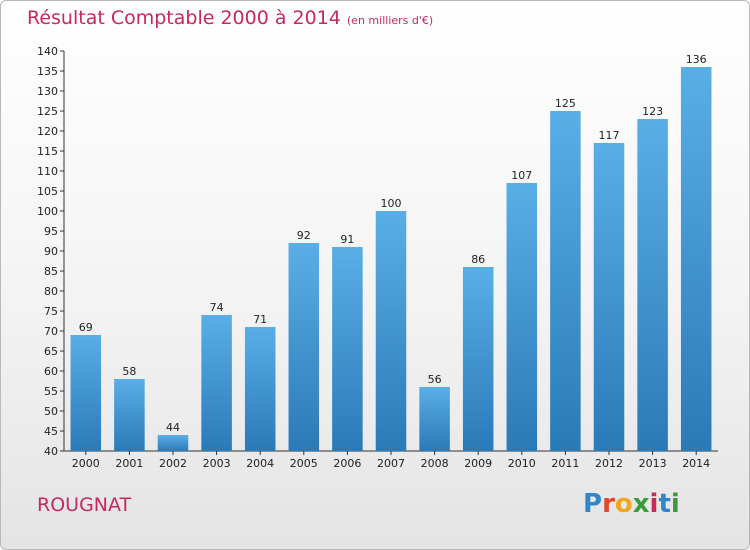  What do you see at coordinates (609, 463) in the screenshot?
I see `x-tick-label: 2012` at bounding box center [609, 463].